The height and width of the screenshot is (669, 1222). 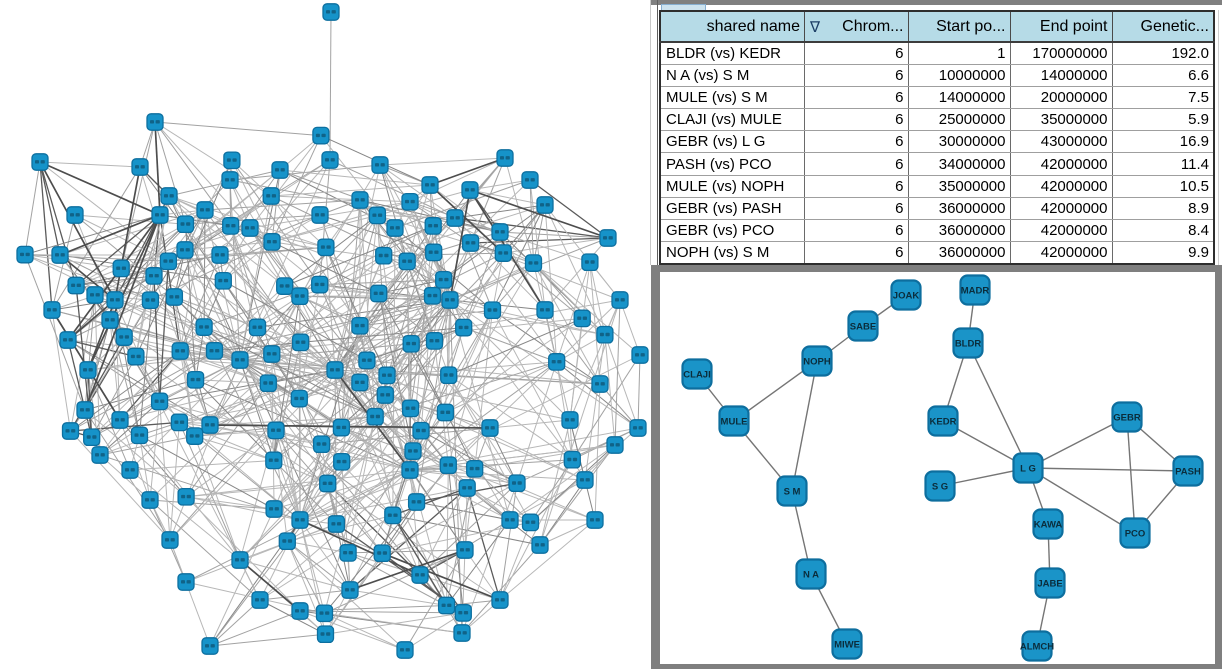 What do you see at coordinates (1028, 469) in the screenshot?
I see `svg-text: L G` at bounding box center [1028, 469].